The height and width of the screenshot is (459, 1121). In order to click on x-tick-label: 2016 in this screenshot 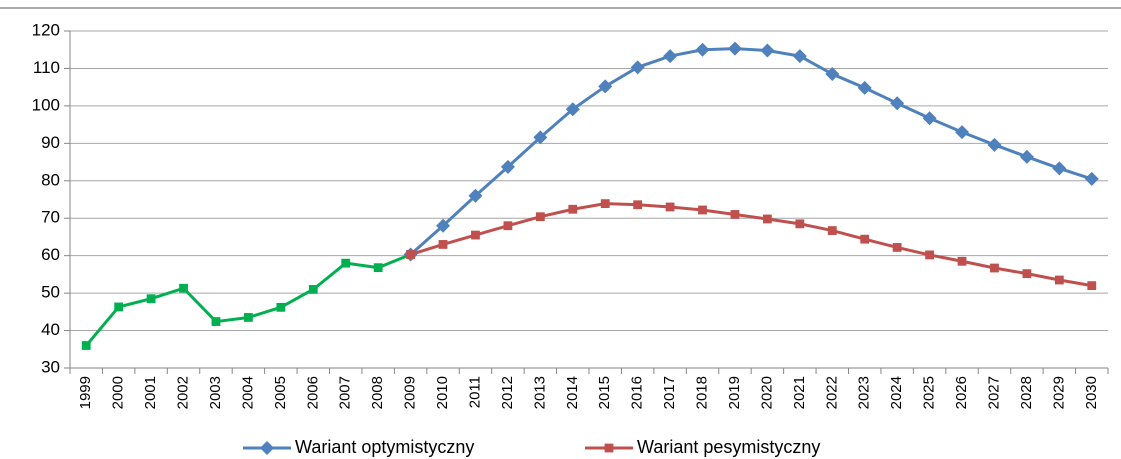, I will do `click(637, 392)`.